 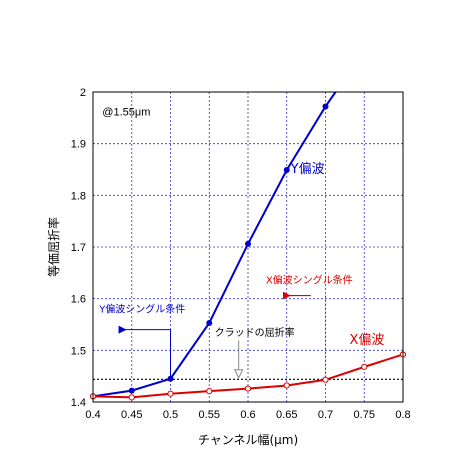 I want to click on series-label-x-polarization: X偏波, so click(x=367, y=340).